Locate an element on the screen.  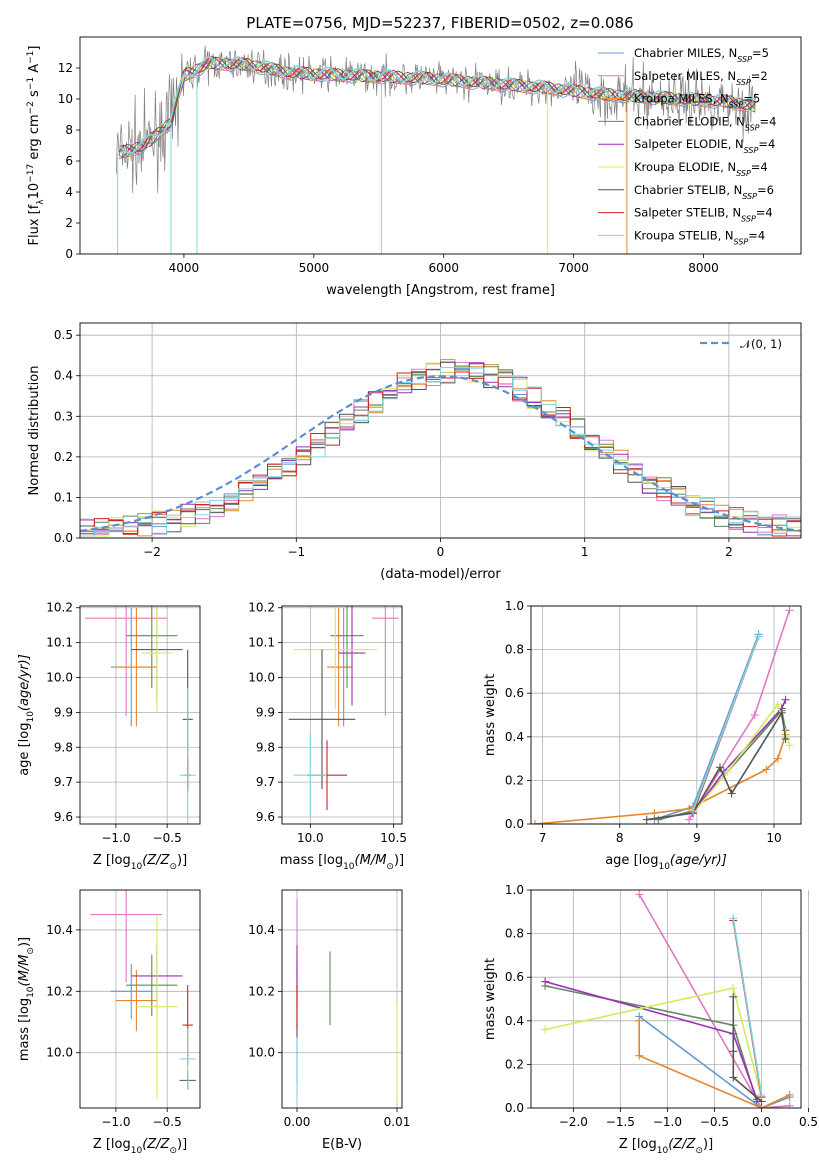
x-tick-label: 2 is located at coordinates (729, 552).